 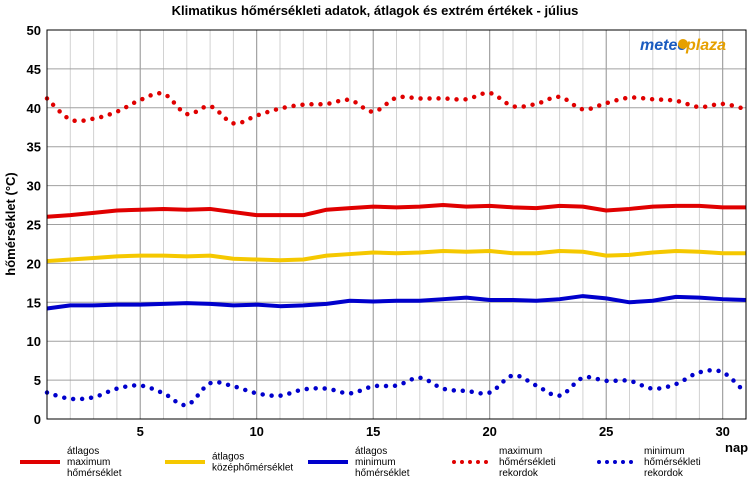 I want to click on x-tick-label: 25, so click(x=606, y=431).